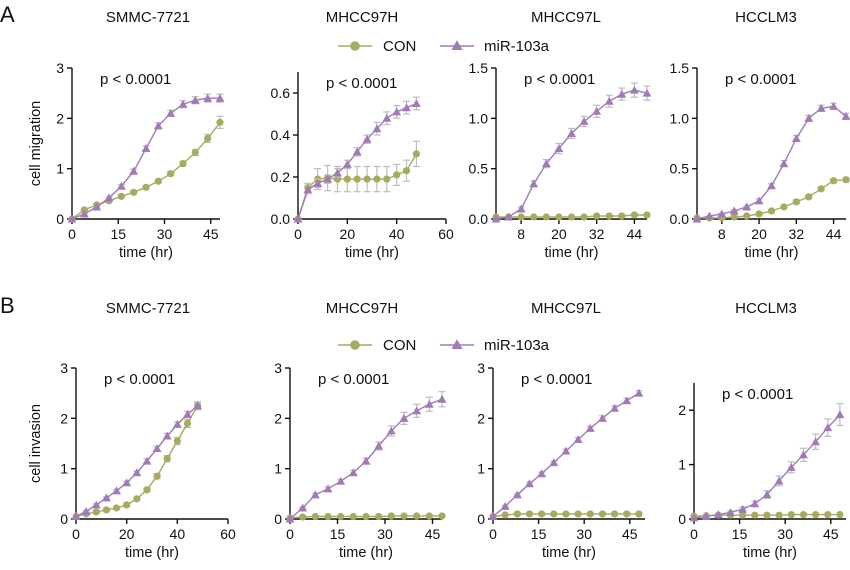 This screenshot has width=850, height=570. What do you see at coordinates (481, 469) in the screenshot?
I see `y-tick-label: 1` at bounding box center [481, 469].